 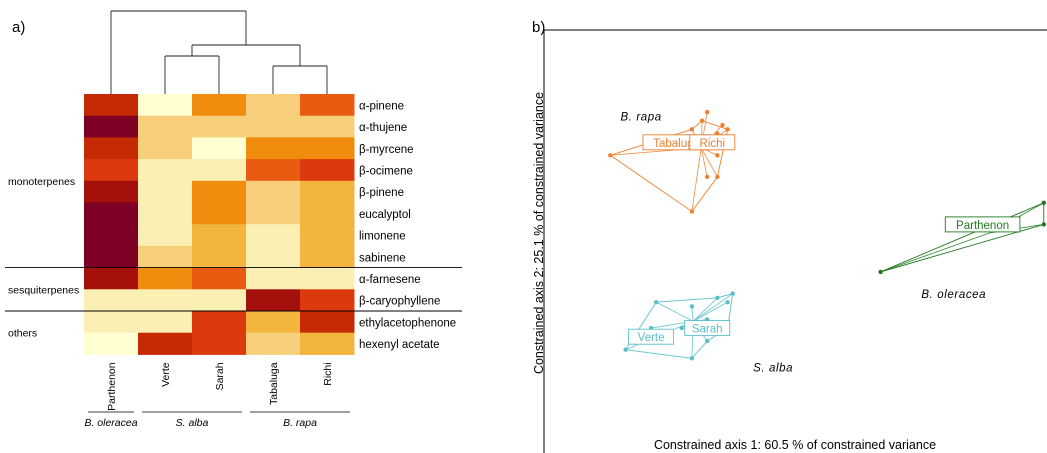 I want to click on heatmap-cell-hexenyl-acetate-tabaluga, so click(x=273, y=343).